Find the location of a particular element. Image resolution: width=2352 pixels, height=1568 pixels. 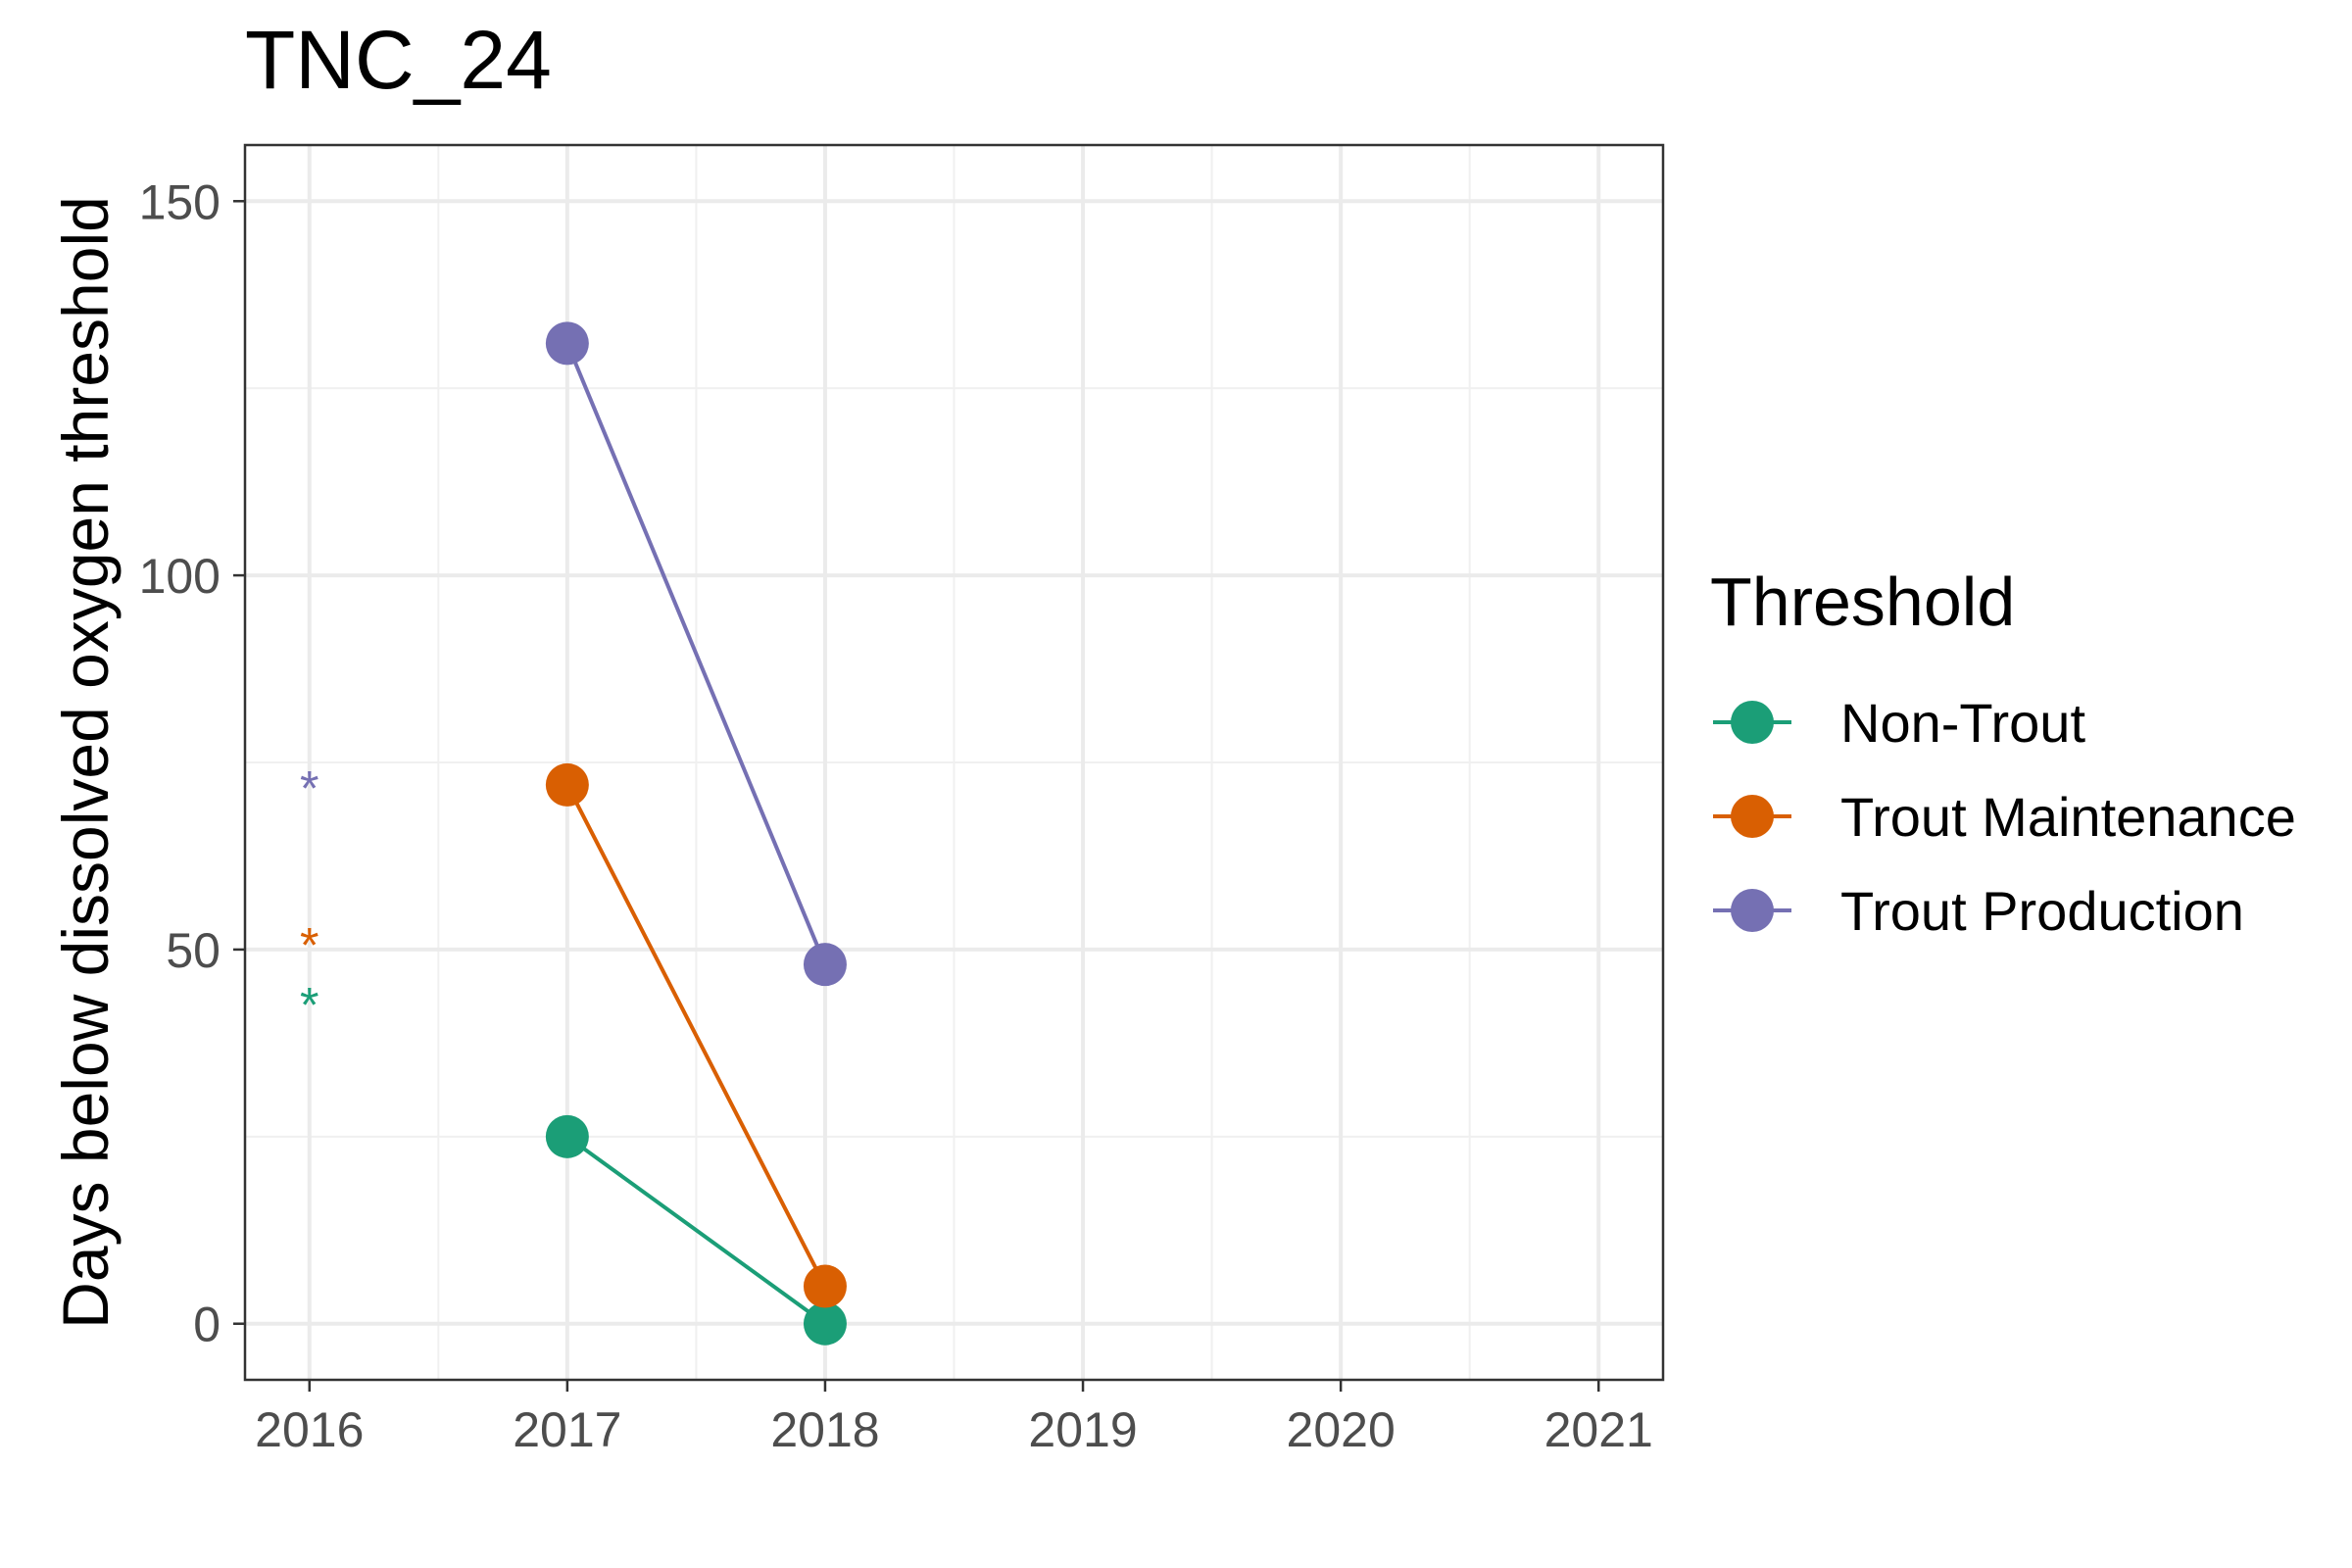

x-tick-label: 2016 is located at coordinates (309, 1429).